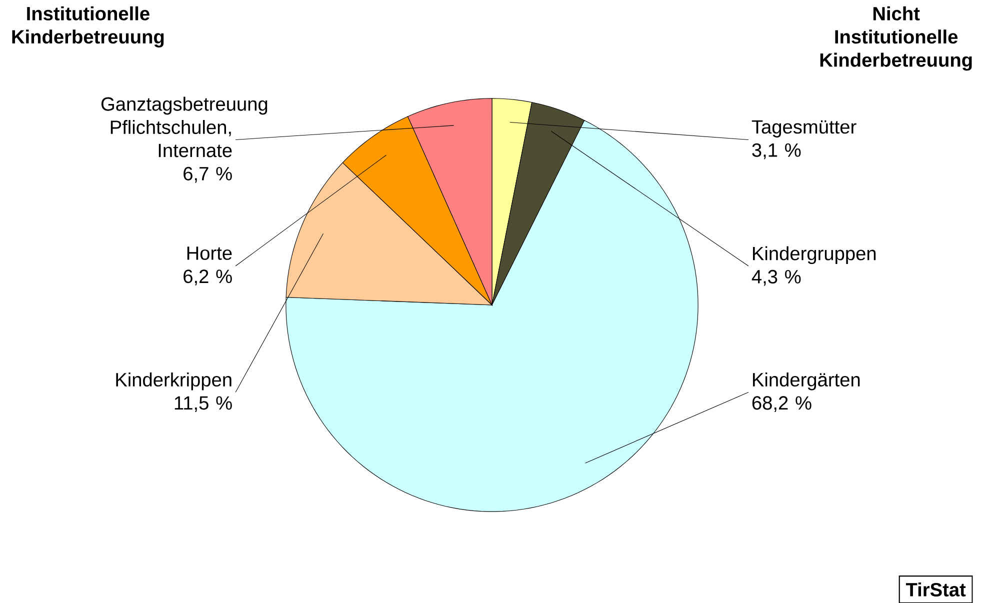  I want to click on data-label: 4,3 %, so click(776, 278).